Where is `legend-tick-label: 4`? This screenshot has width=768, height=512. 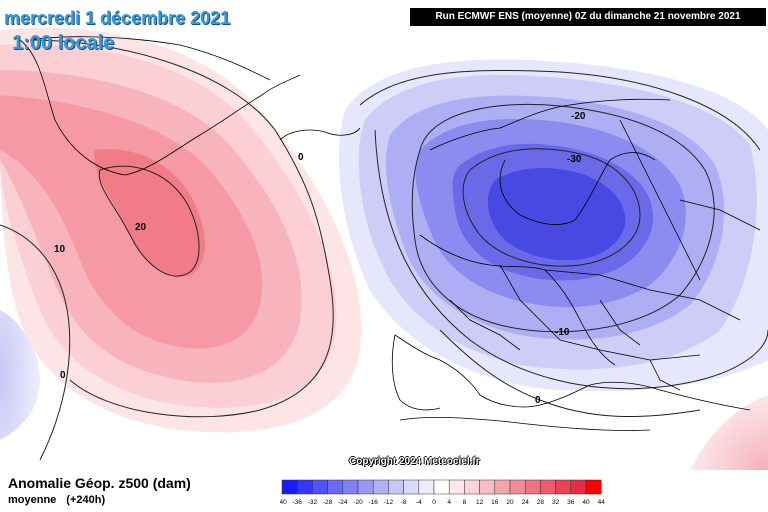
legend-tick-label: 4 is located at coordinates (449, 502).